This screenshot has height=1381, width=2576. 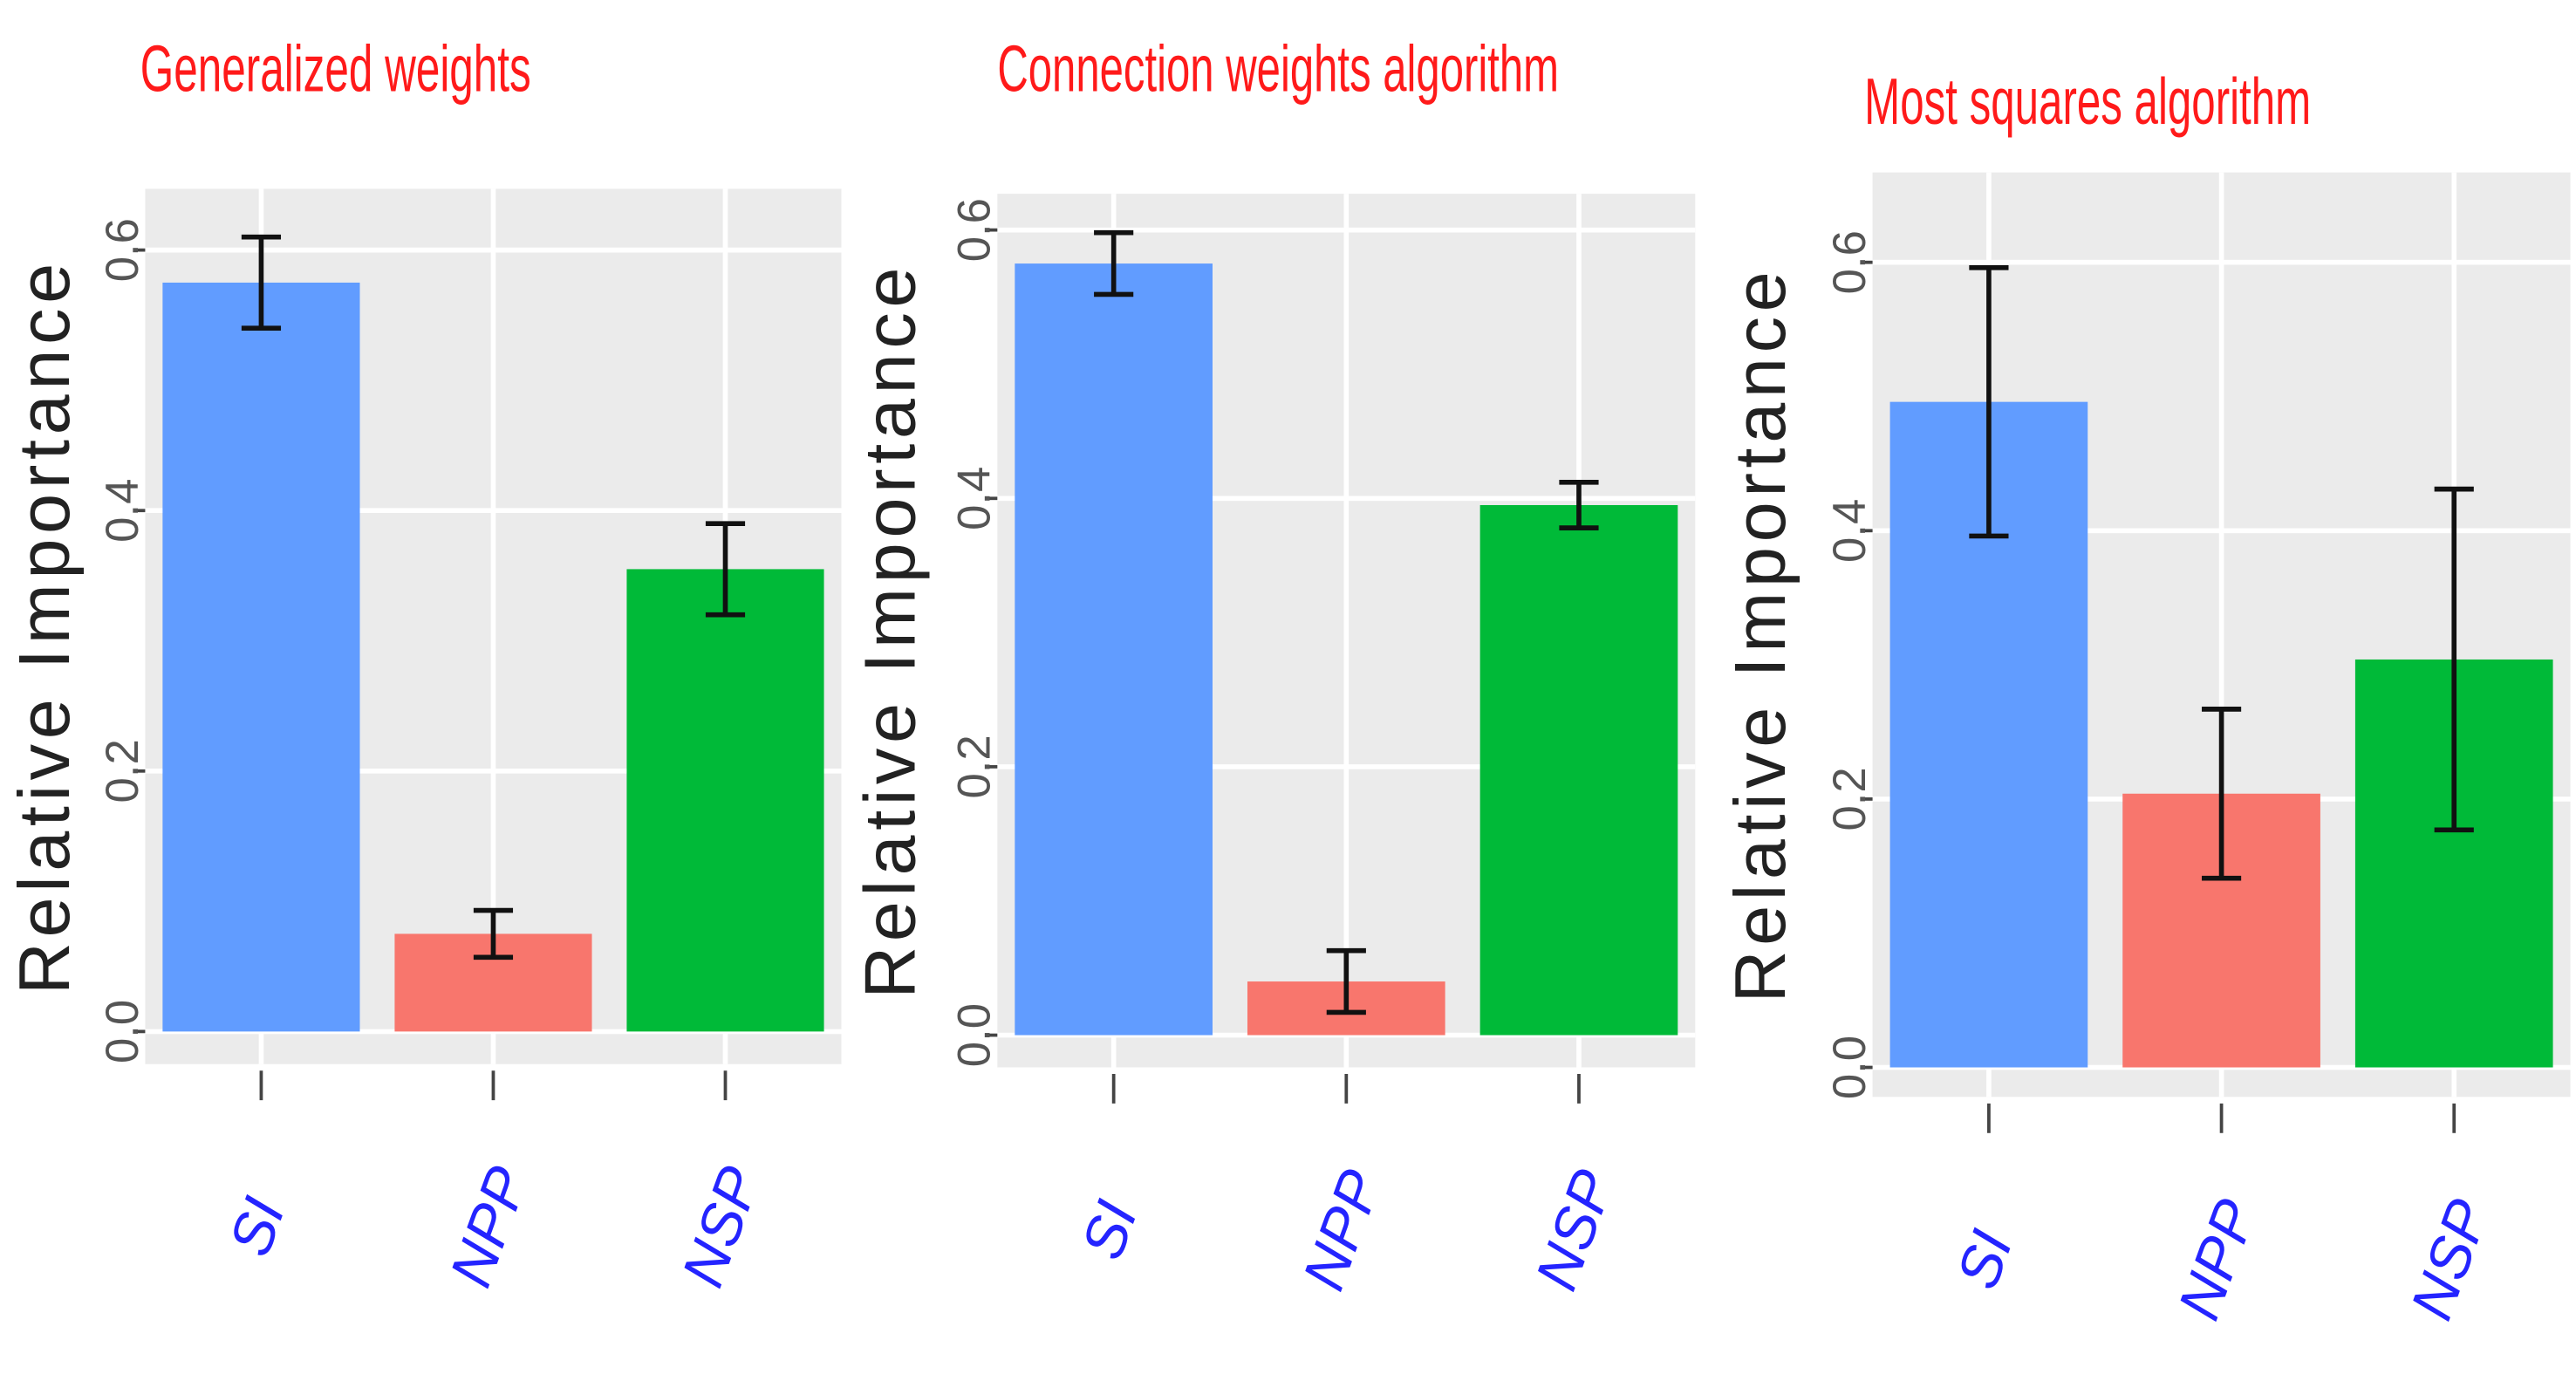 What do you see at coordinates (335, 69) in the screenshot?
I see `chart-title: Generalized weights` at bounding box center [335, 69].